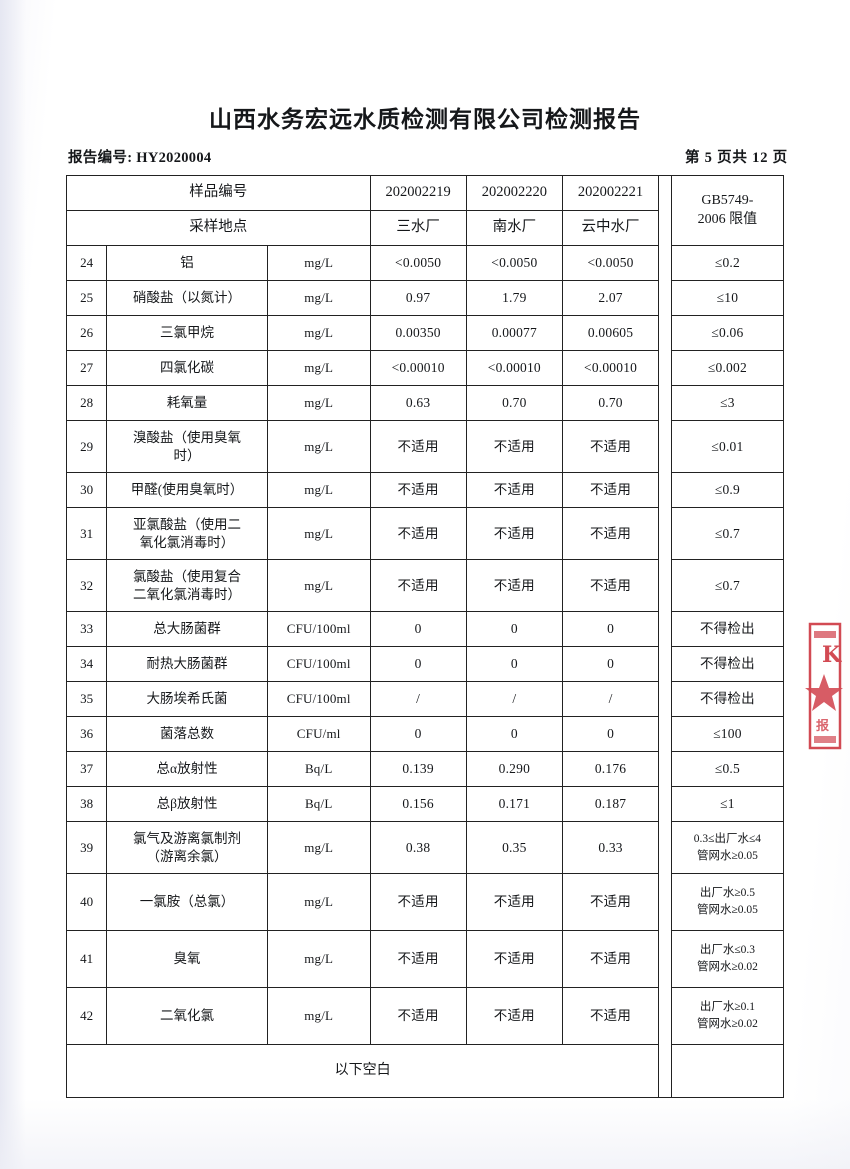  What do you see at coordinates (727, 902) in the screenshot?
I see `row-standard-limit: 出厂水≥0.5 管网水≥0.05` at bounding box center [727, 902].